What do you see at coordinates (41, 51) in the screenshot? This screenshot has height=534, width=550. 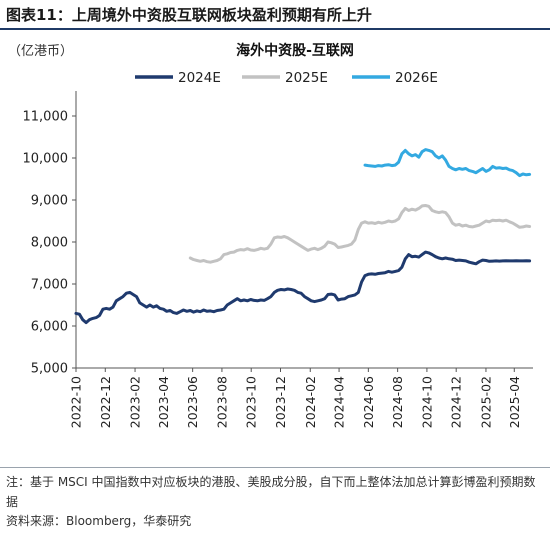 I see `unit-label: （亿港币）` at bounding box center [41, 51].